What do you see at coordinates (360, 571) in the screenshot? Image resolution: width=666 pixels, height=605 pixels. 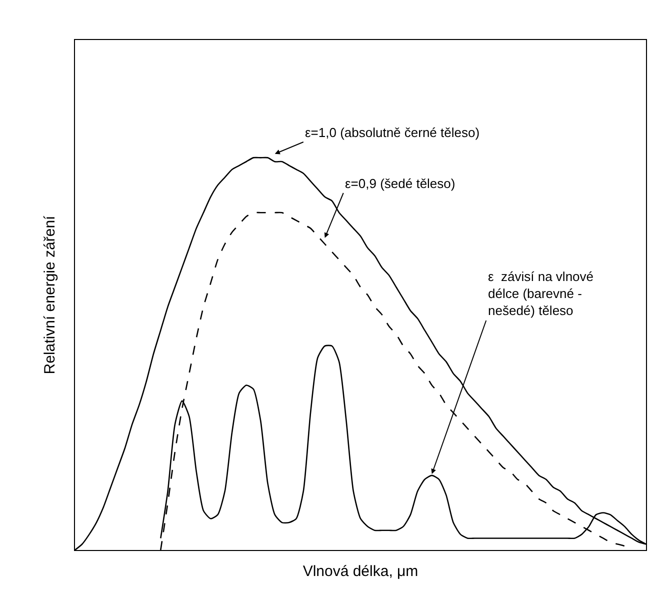 I see `x-axis-title: Vlnová délka, μm` at bounding box center [360, 571].